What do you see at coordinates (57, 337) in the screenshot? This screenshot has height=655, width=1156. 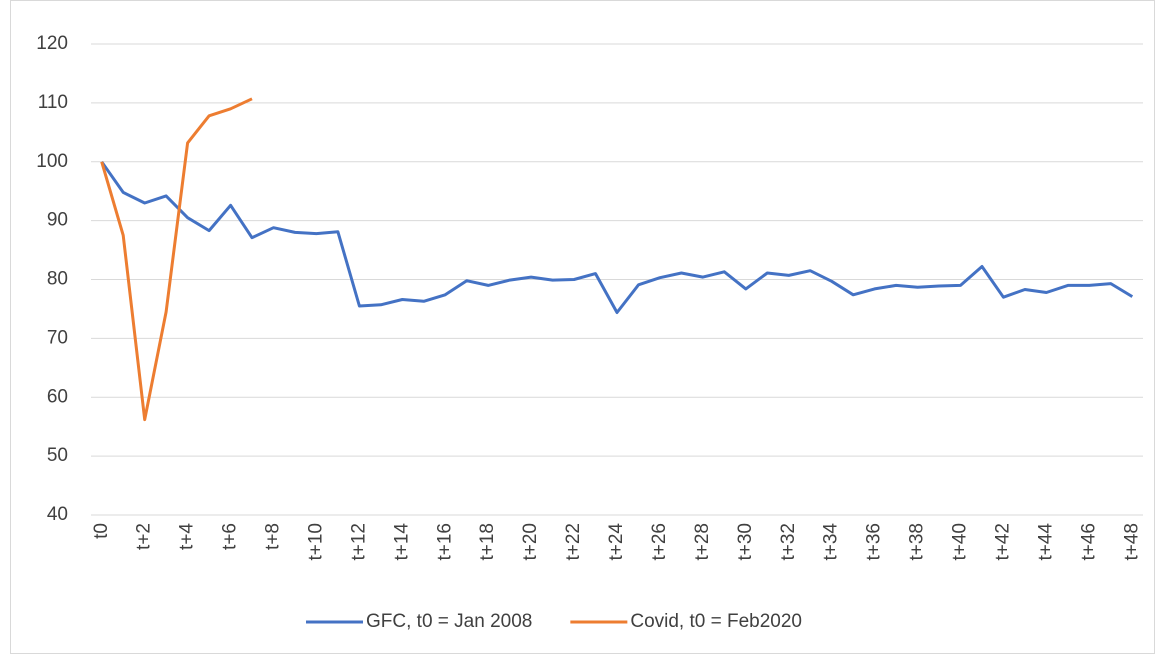 I see `y-tick-label: 70` at bounding box center [57, 337].